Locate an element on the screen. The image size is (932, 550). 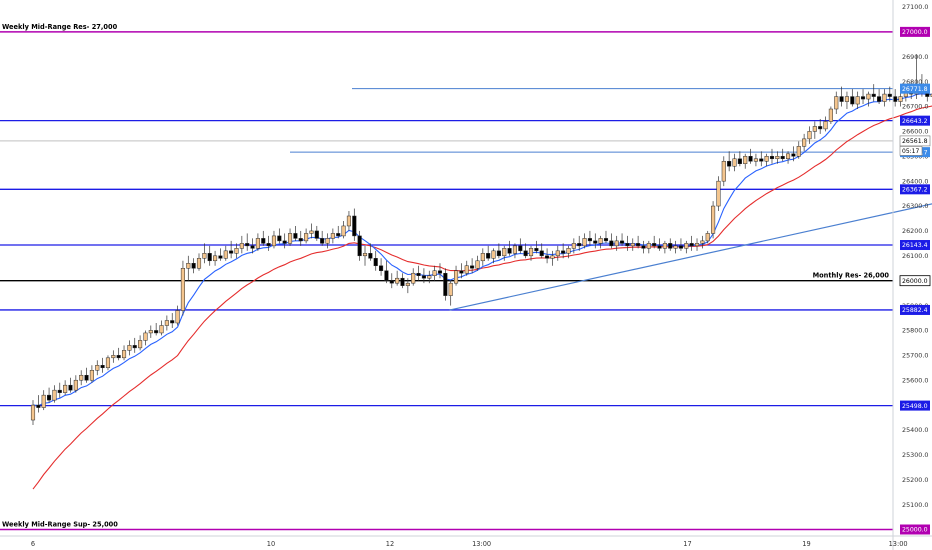
price-tag: 26143.4 is located at coordinates (915, 245).